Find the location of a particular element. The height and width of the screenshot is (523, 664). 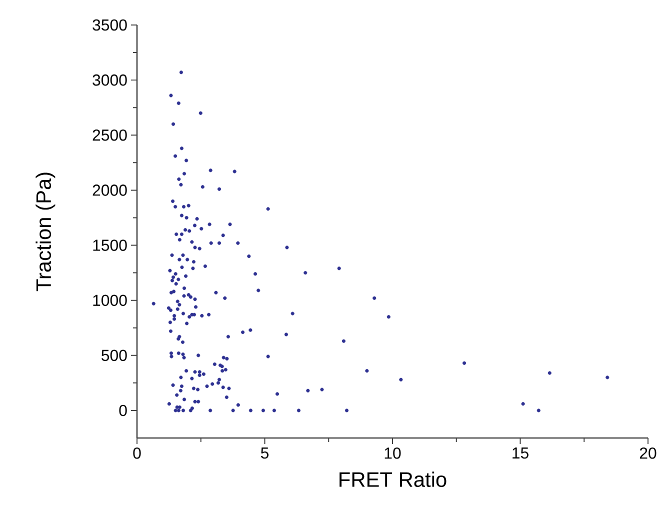

y-tick-label: 500 is located at coordinates (114, 356).